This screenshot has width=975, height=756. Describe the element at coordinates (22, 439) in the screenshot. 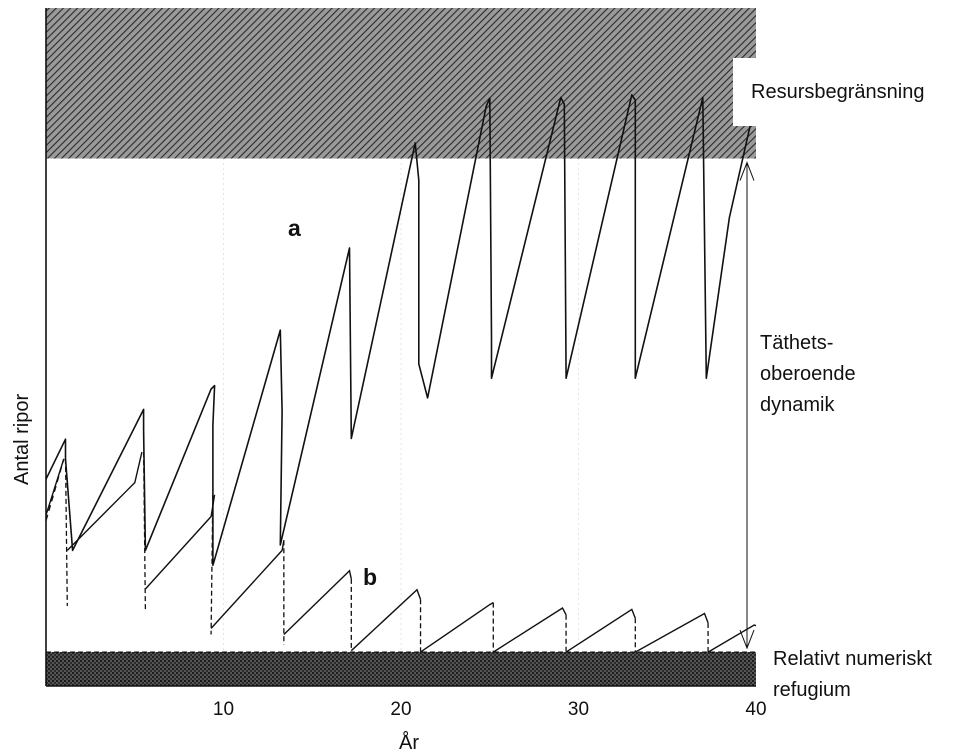

I see `y-axis-title: Antal ripor` at that location.